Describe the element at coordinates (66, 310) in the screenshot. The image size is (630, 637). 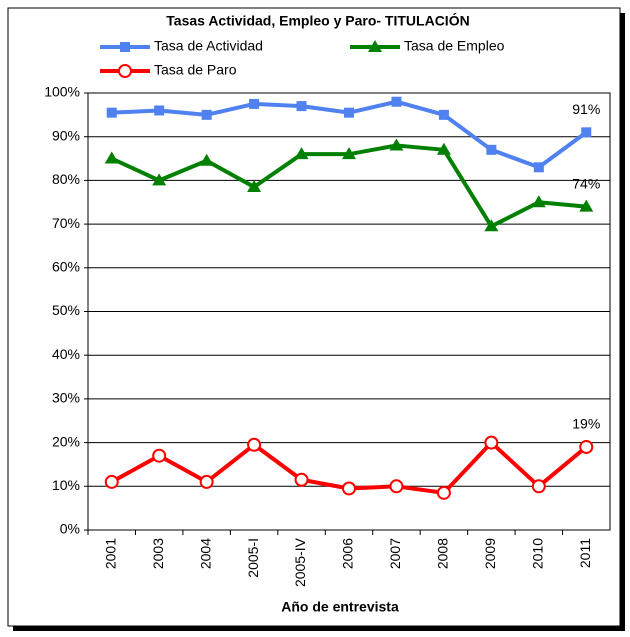
I see `y-tick-label: 50%` at that location.